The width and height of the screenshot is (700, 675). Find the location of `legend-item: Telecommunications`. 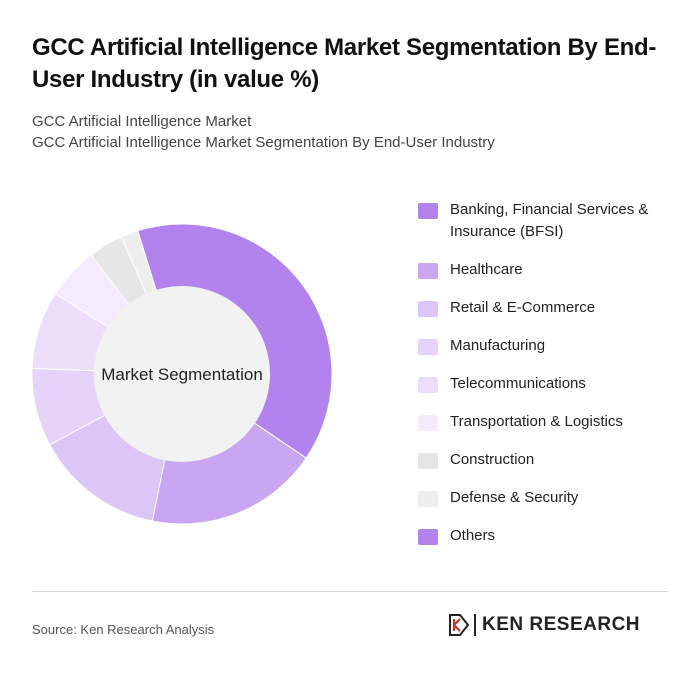

legend-item: Telecommunications is located at coordinates (543, 384).